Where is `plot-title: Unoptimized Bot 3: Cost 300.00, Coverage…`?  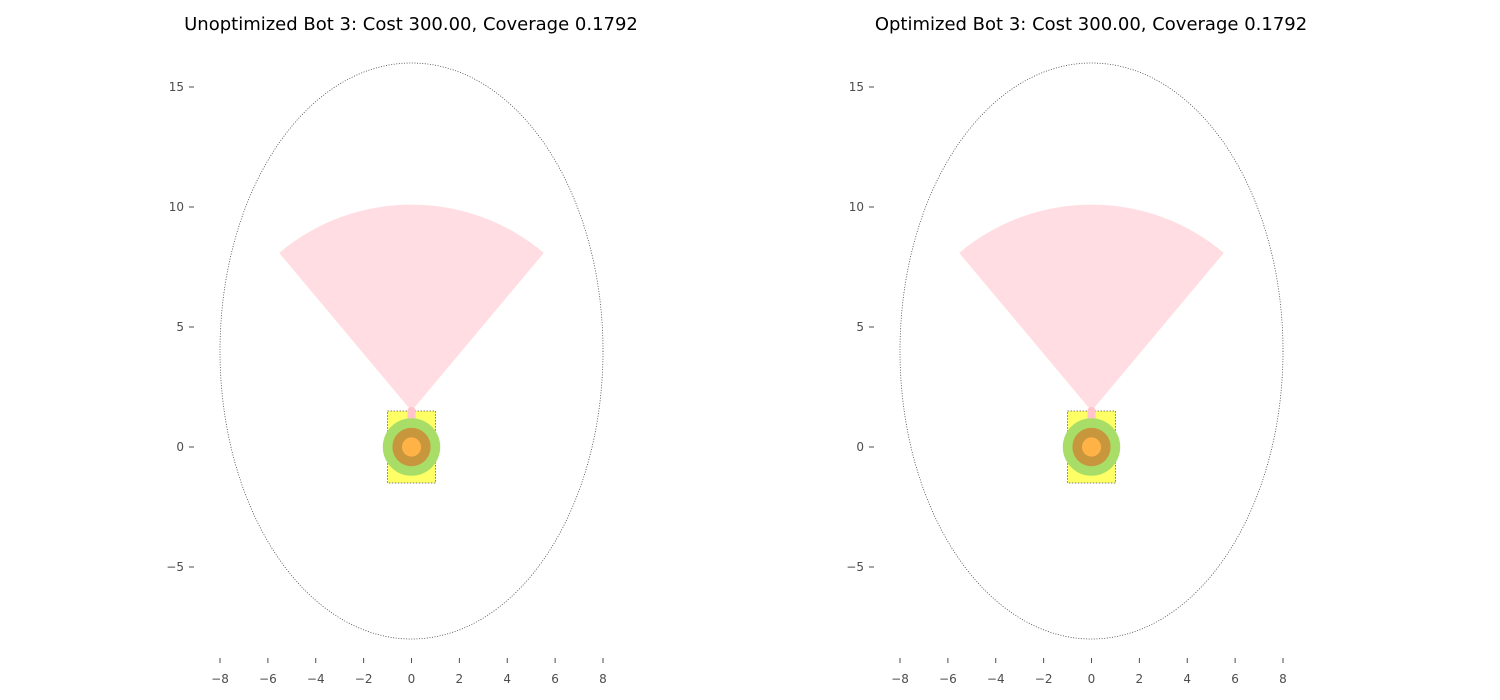 plot-title: Unoptimized Bot 3: Cost 300.00, Coverage… is located at coordinates (411, 24).